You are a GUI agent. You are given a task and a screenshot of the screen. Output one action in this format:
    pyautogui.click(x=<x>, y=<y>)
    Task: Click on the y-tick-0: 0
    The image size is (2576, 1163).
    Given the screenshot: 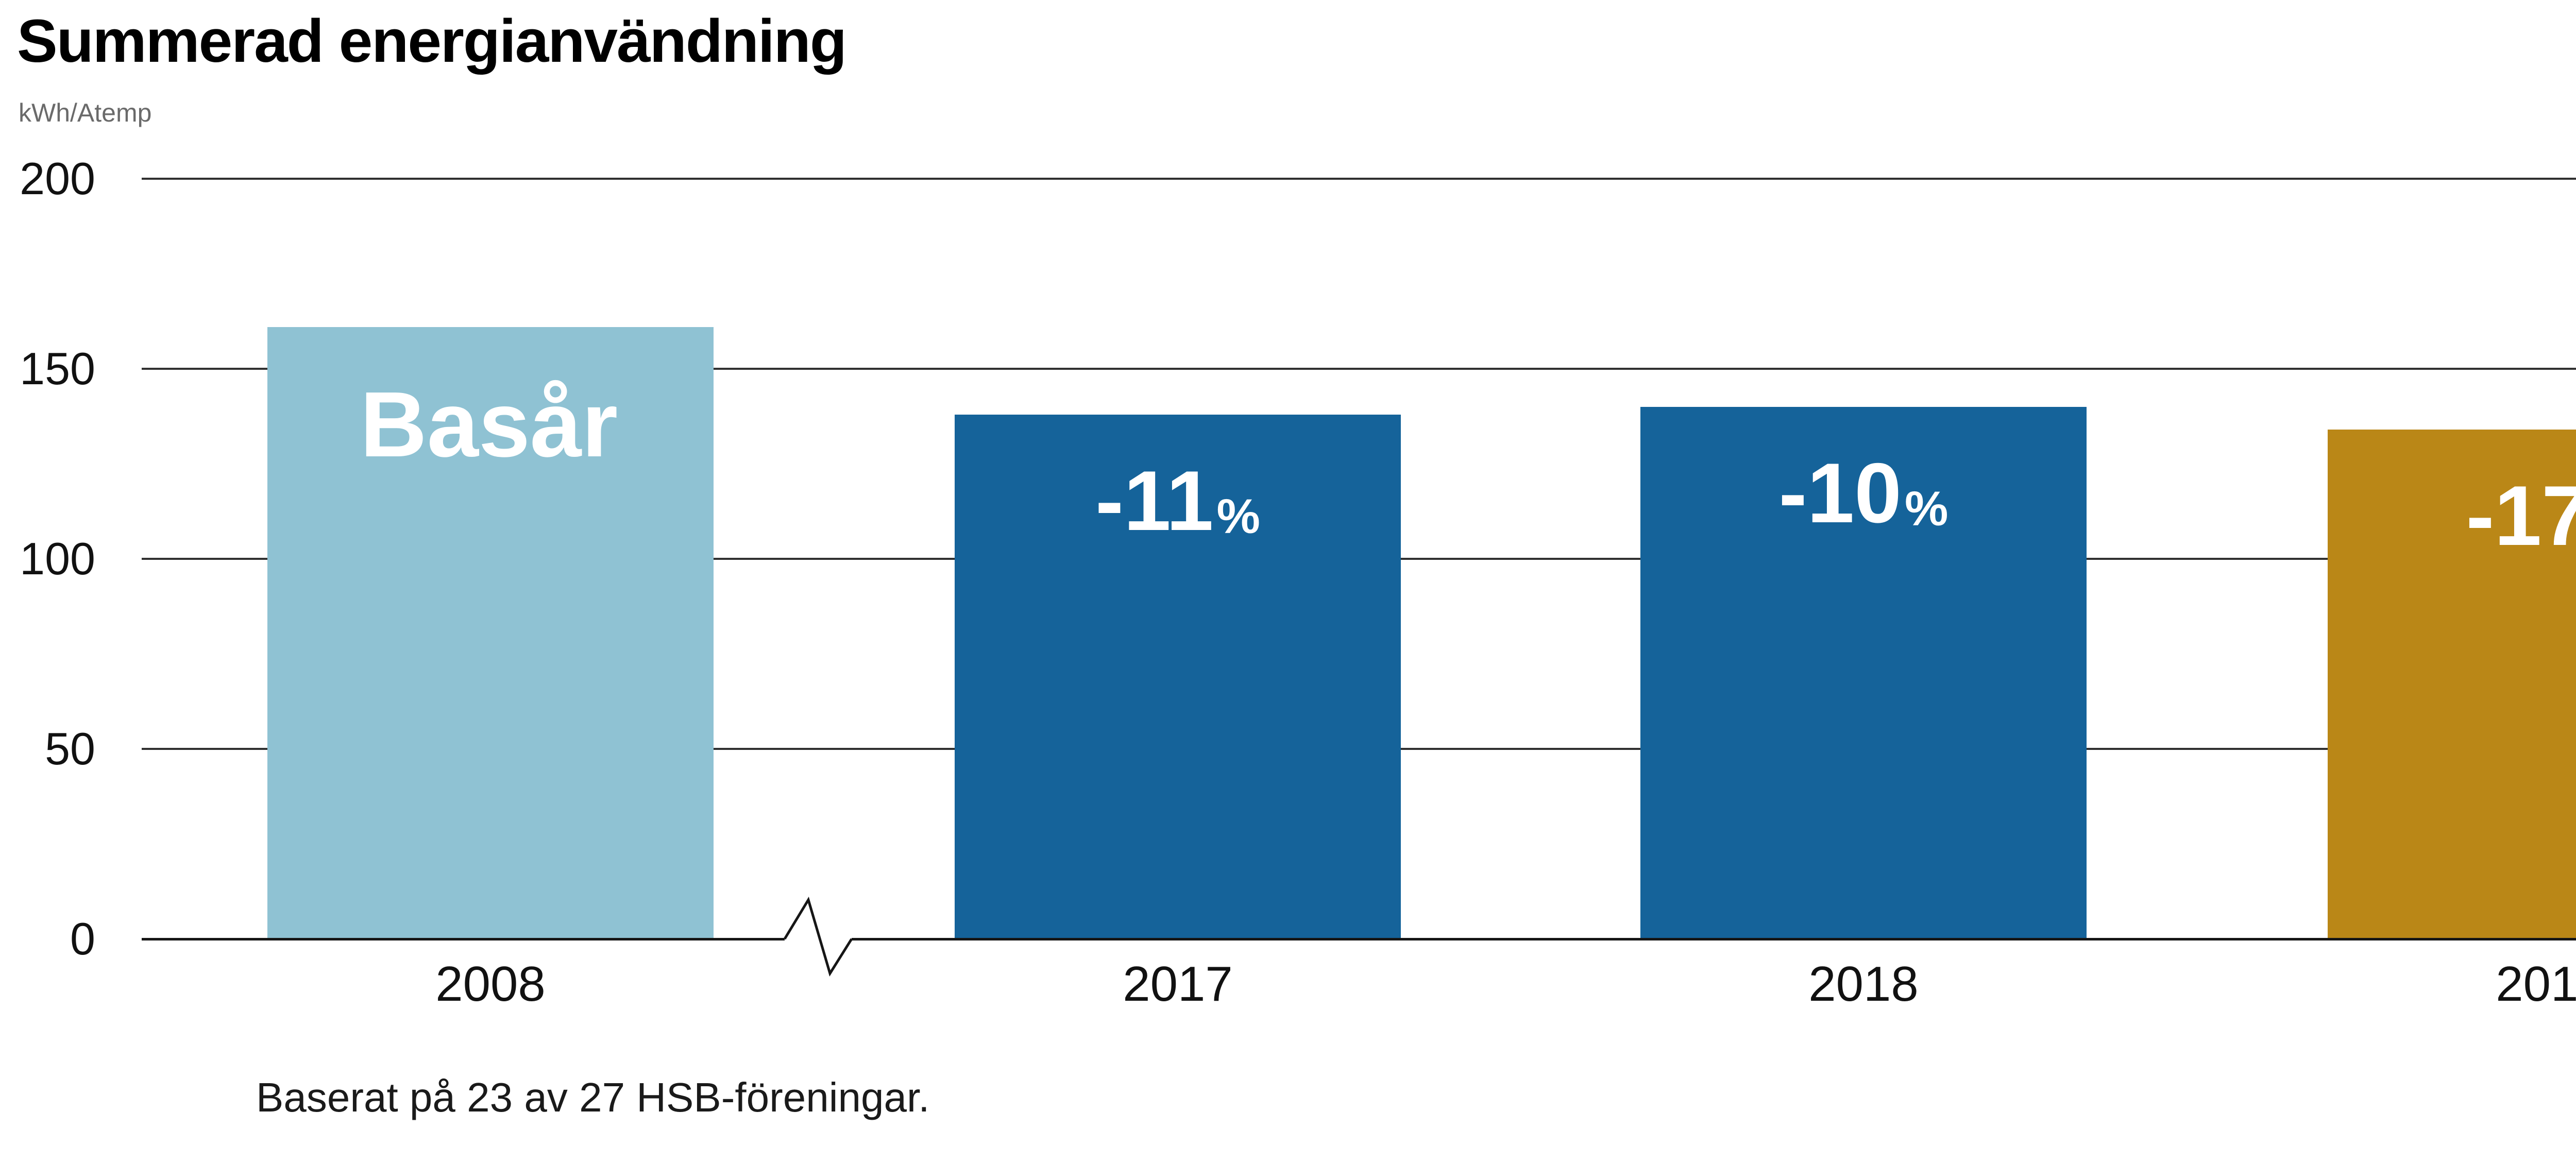 What is the action you would take?
    pyautogui.click(x=82, y=939)
    